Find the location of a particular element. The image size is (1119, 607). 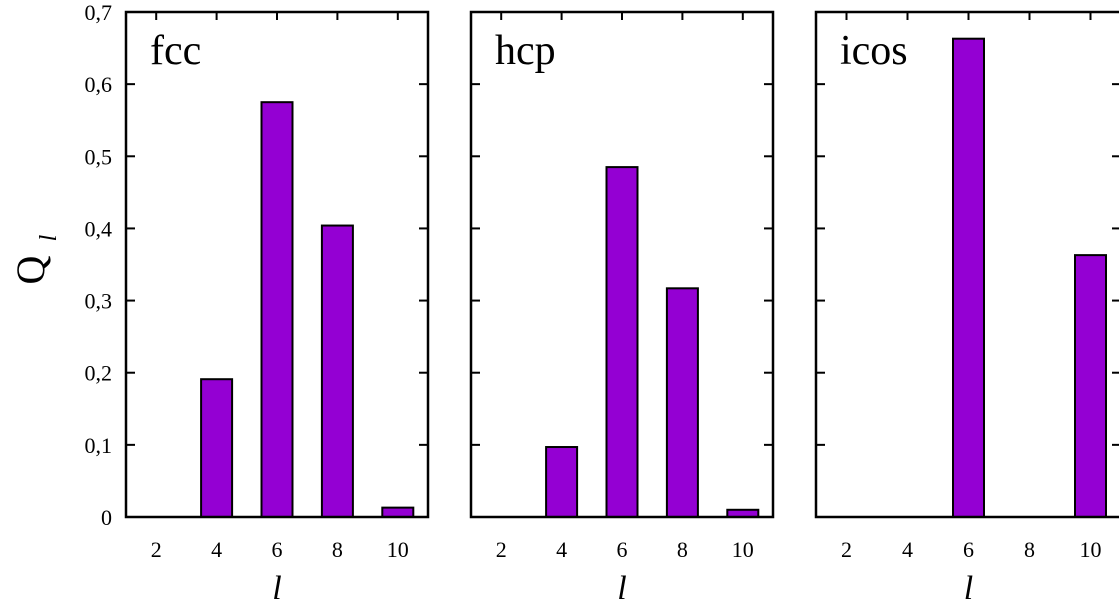

x-tick-label-fcc: 2 is located at coordinates (156, 549).